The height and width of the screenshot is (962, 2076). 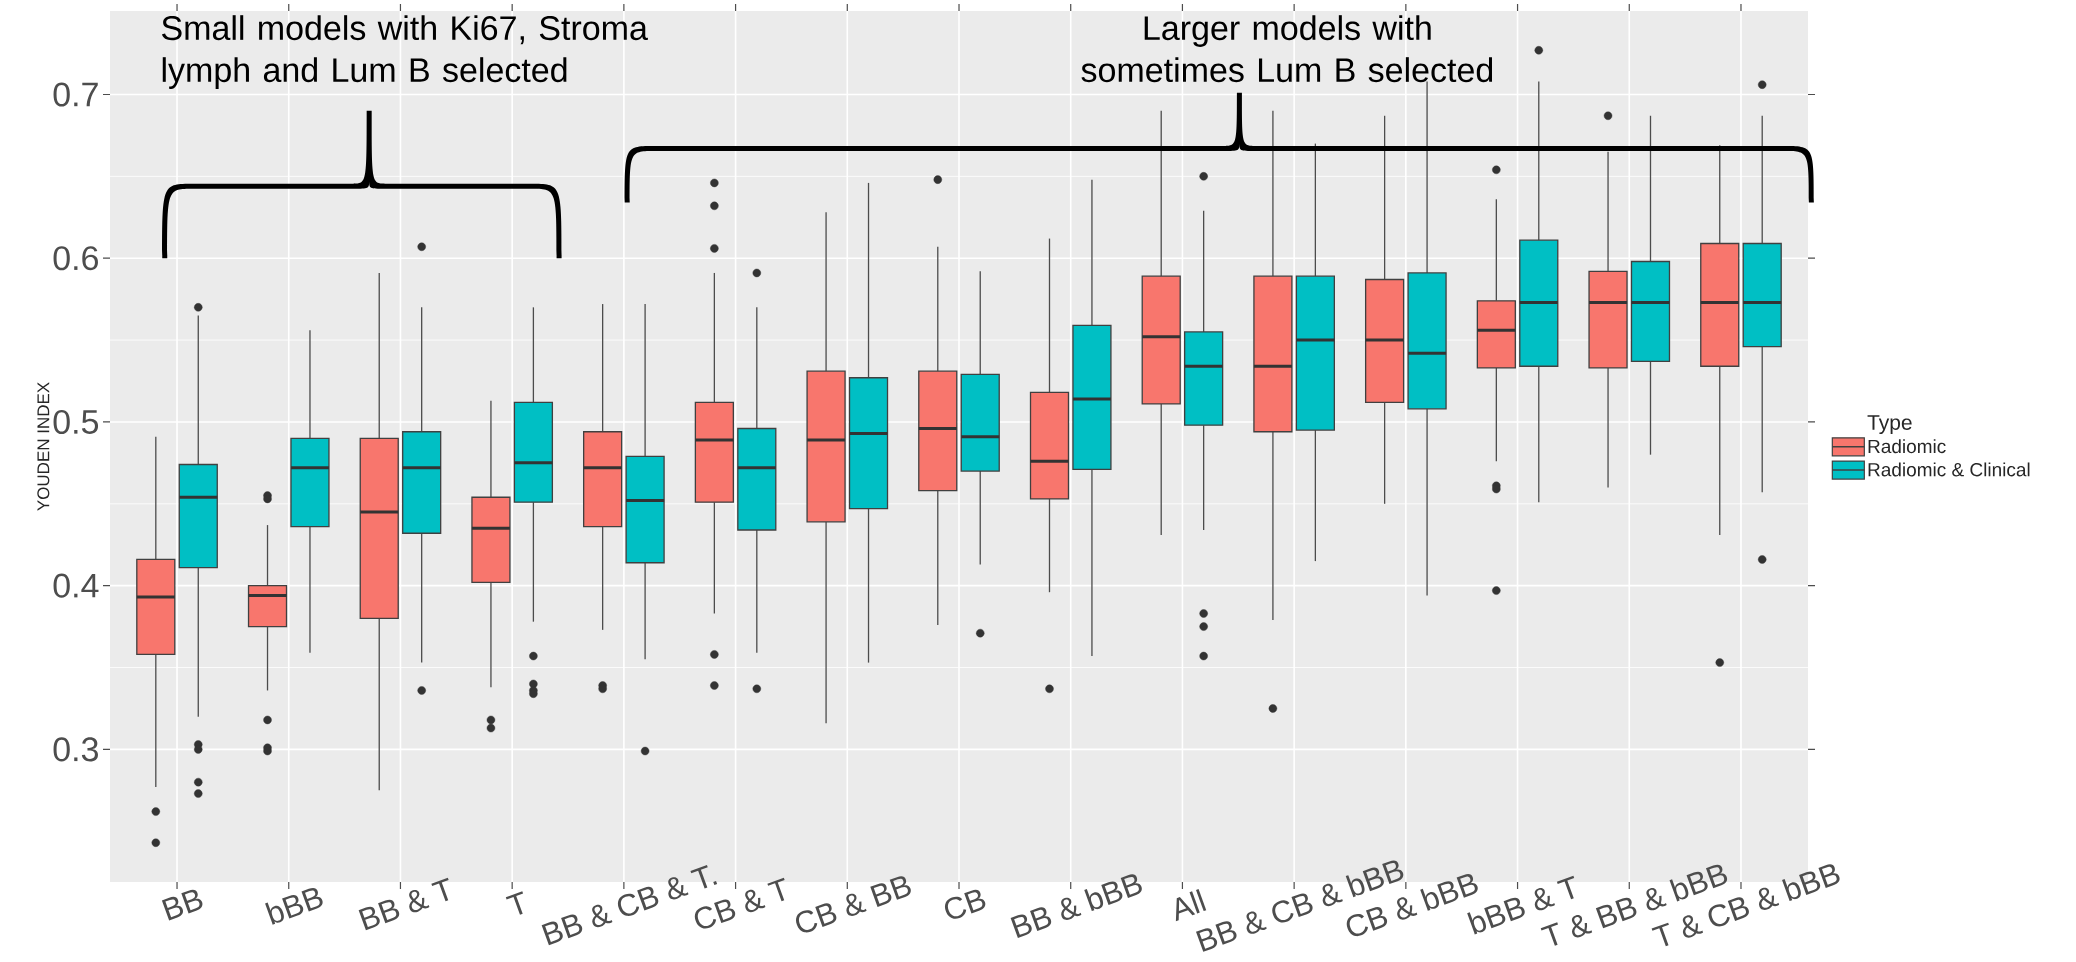 I want to click on y-tick-label: 0.3, so click(x=75, y=749).